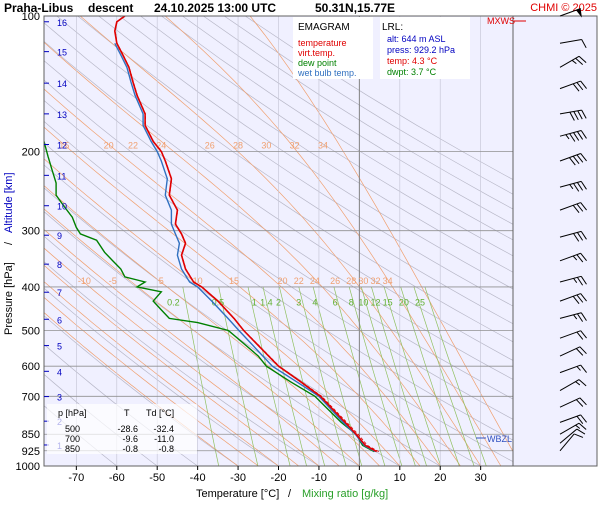  What do you see at coordinates (416, 39) in the screenshot?
I see `lrl-altitude: alt: 644 m ASL` at bounding box center [416, 39].